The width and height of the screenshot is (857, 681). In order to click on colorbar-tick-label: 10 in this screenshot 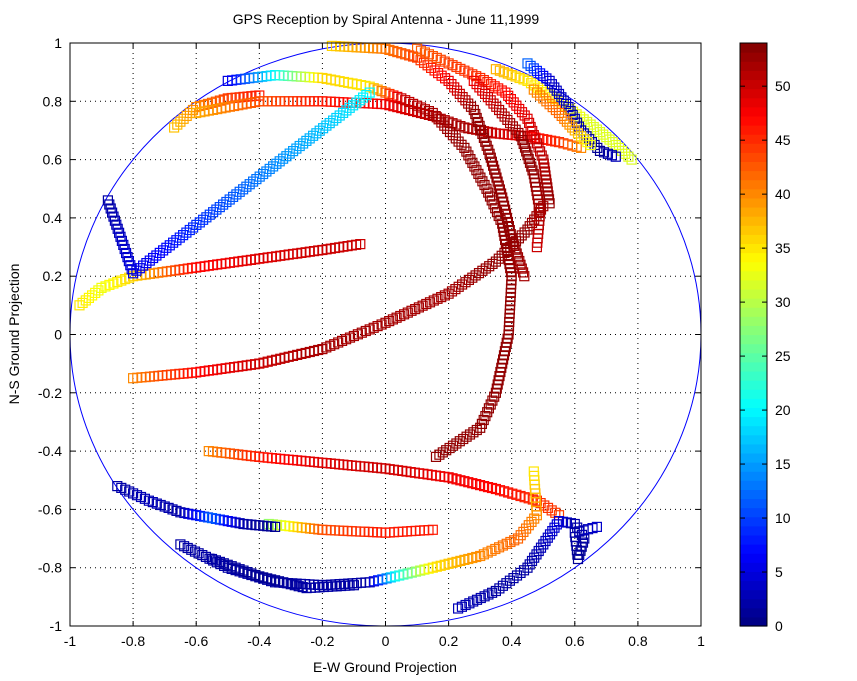, I will do `click(783, 518)`.